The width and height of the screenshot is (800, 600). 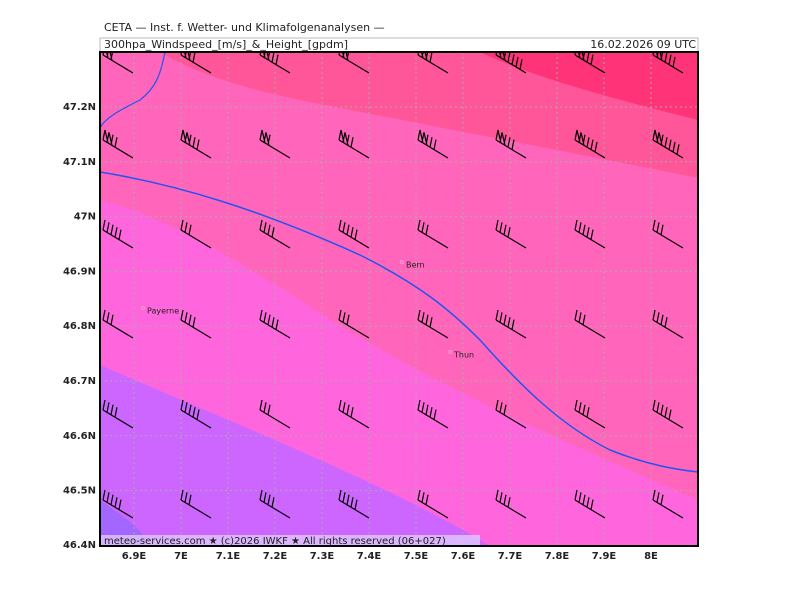 What do you see at coordinates (79, 491) in the screenshot?
I see `lat-label: 46.5N` at bounding box center [79, 491].